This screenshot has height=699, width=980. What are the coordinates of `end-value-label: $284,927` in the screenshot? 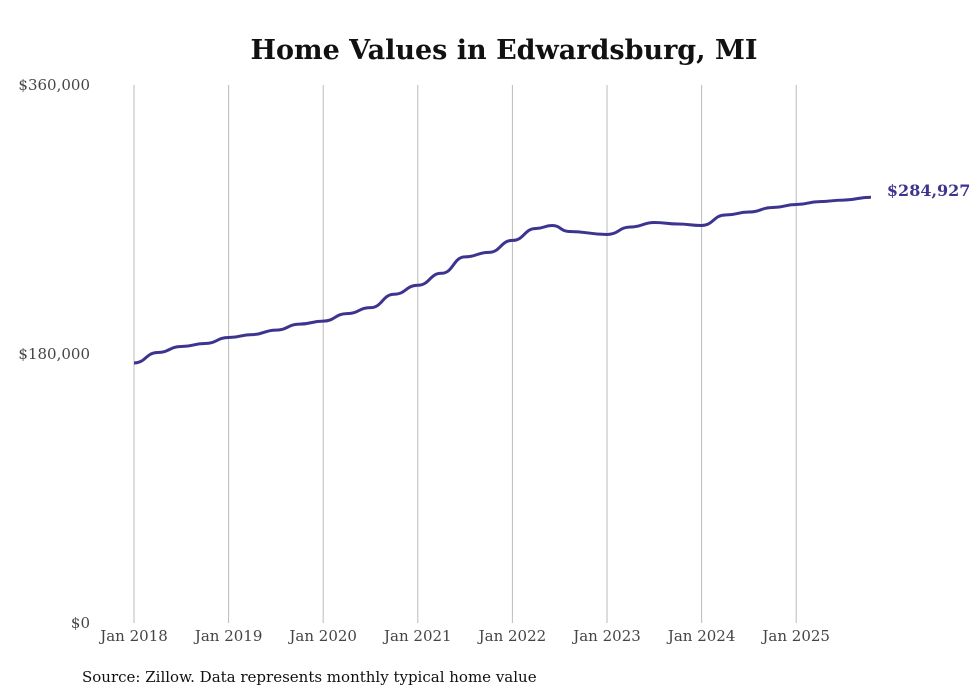 It's located at (929, 190).